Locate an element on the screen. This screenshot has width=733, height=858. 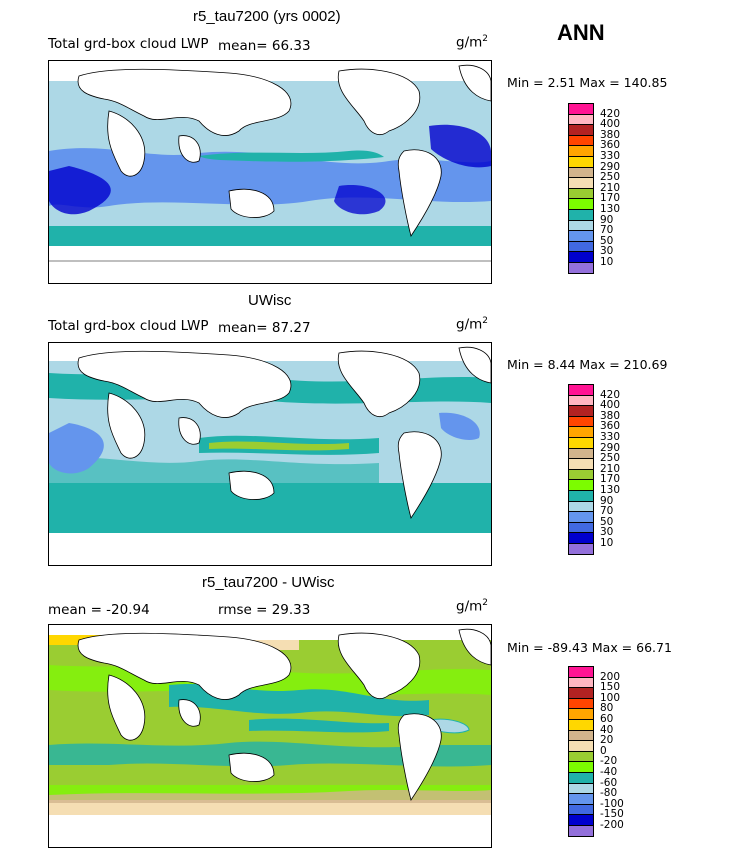
season-label: ANN is located at coordinates (581, 32).